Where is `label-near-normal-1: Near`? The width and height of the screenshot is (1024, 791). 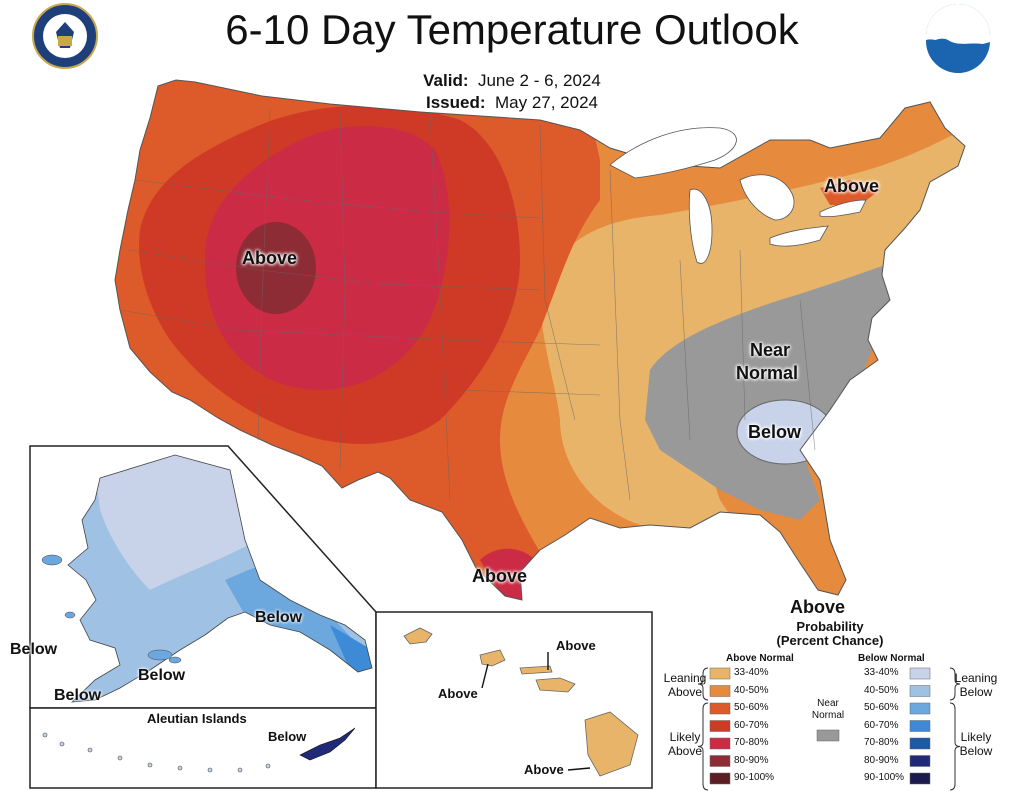 label-near-normal-1: Near is located at coordinates (770, 350).